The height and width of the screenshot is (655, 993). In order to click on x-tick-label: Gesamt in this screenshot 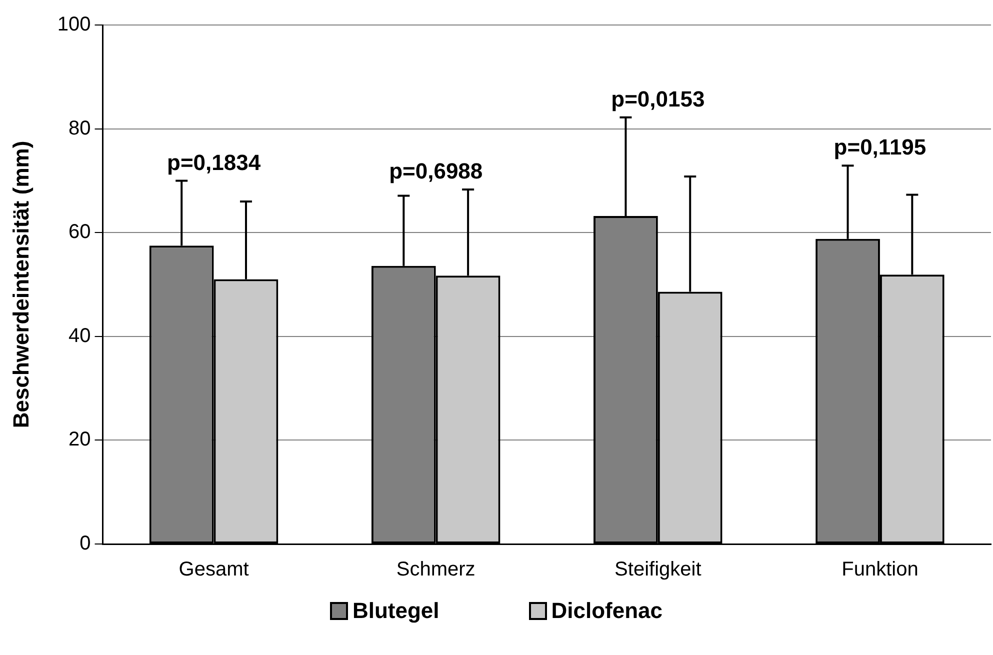, I will do `click(214, 569)`.